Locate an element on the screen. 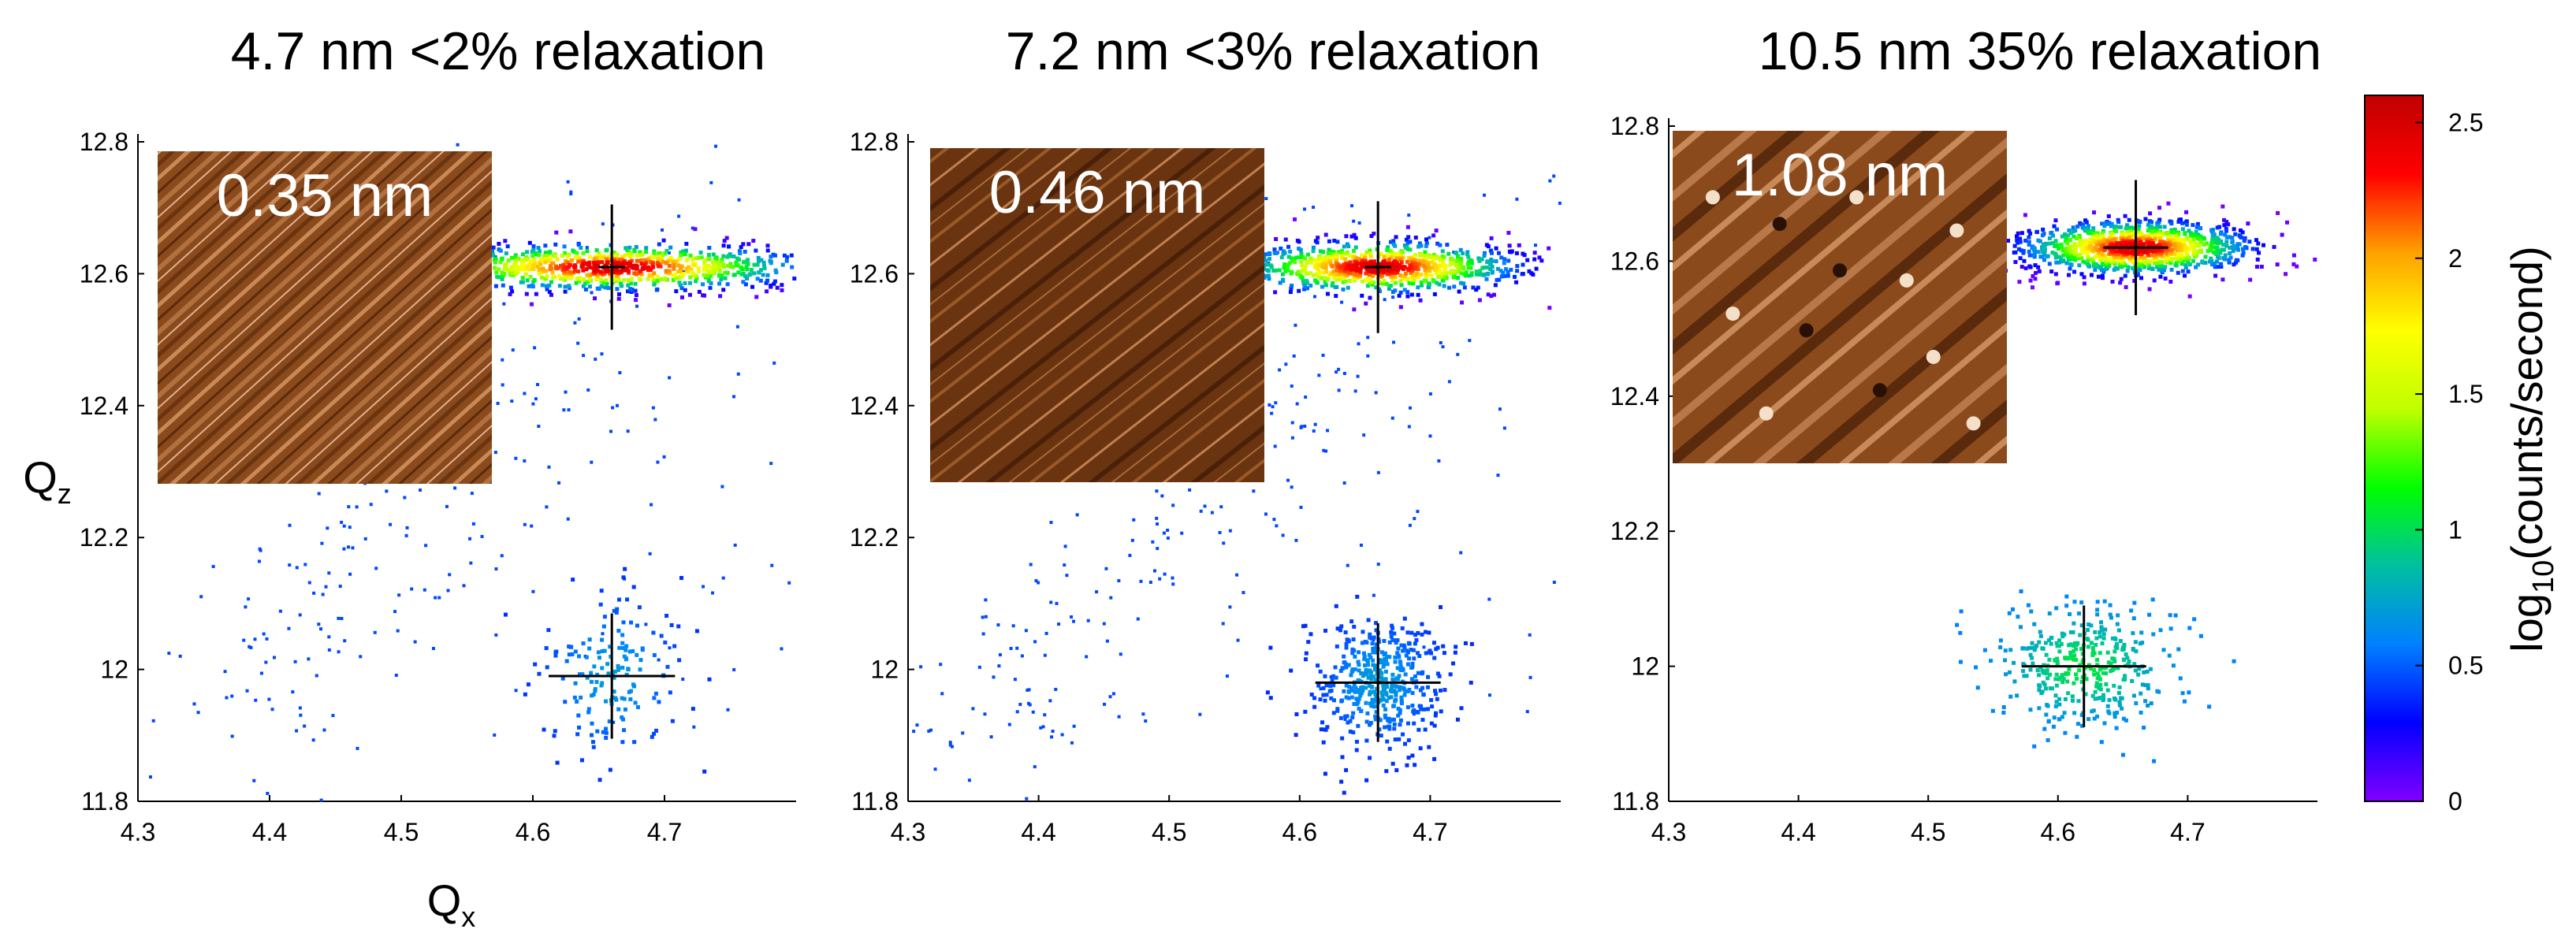 Image resolution: width=2576 pixels, height=940 pixels. panel-title: 7.2 nm <3% relaxation is located at coordinates (1273, 51).